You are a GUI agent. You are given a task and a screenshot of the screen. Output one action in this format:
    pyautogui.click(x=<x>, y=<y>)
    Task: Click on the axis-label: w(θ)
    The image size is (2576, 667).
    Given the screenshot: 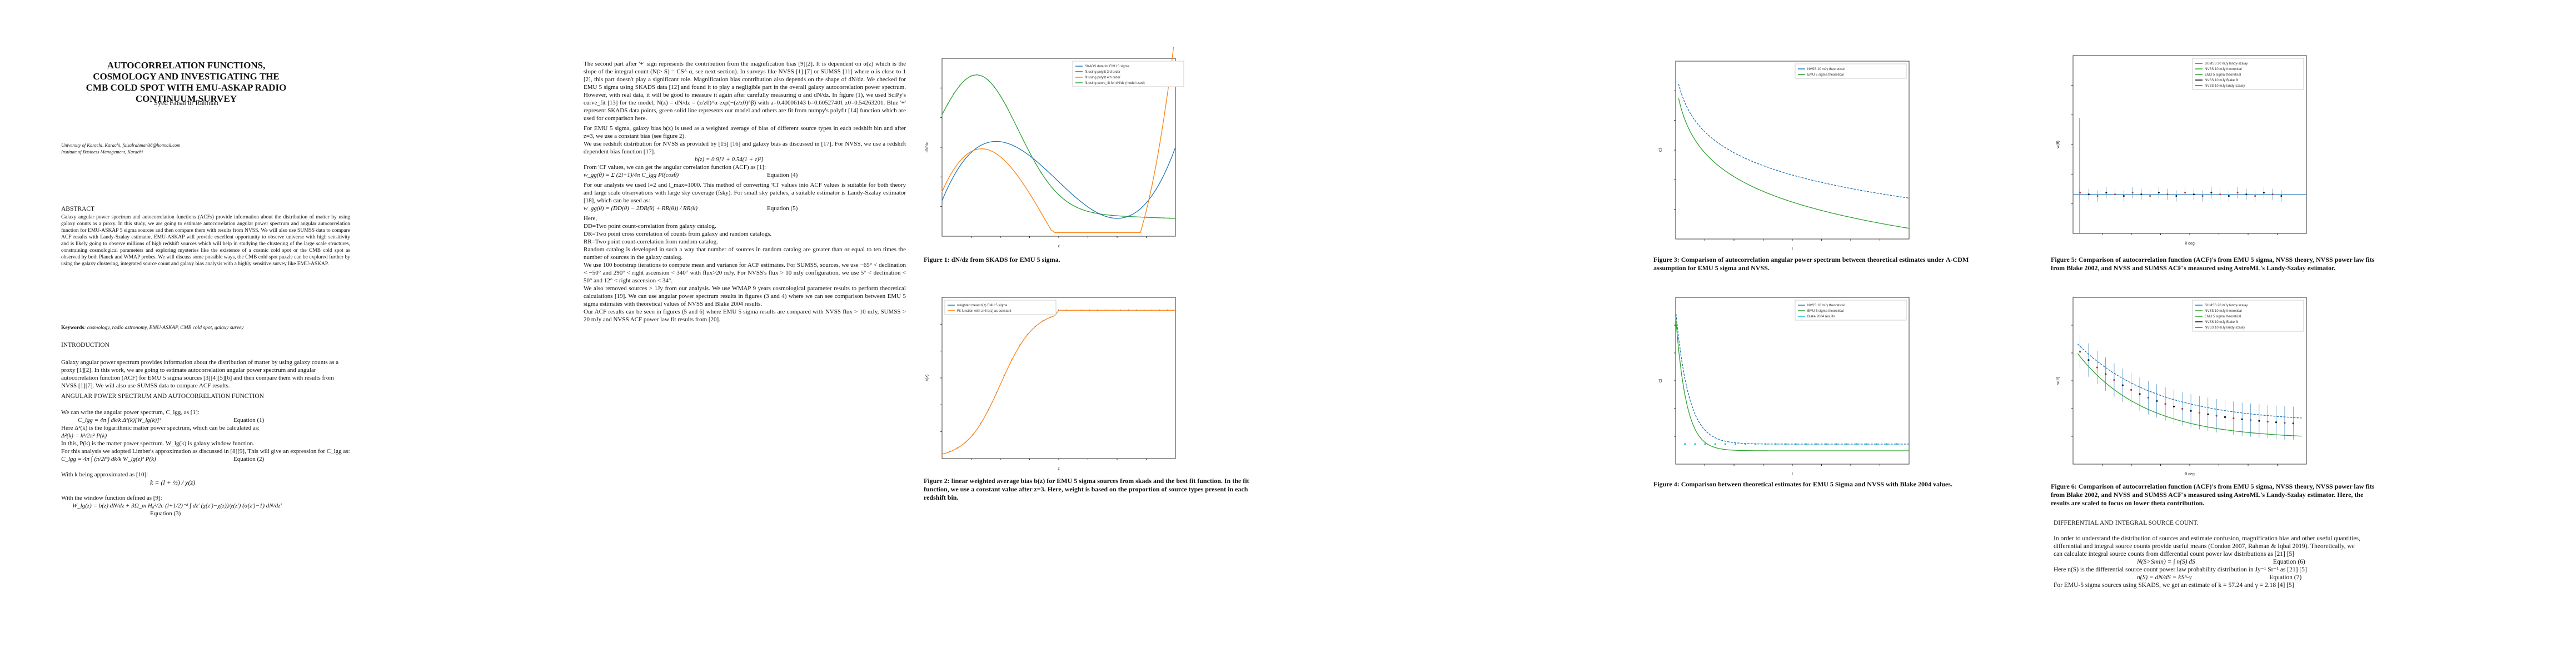 What is the action you would take?
    pyautogui.click(x=2058, y=145)
    